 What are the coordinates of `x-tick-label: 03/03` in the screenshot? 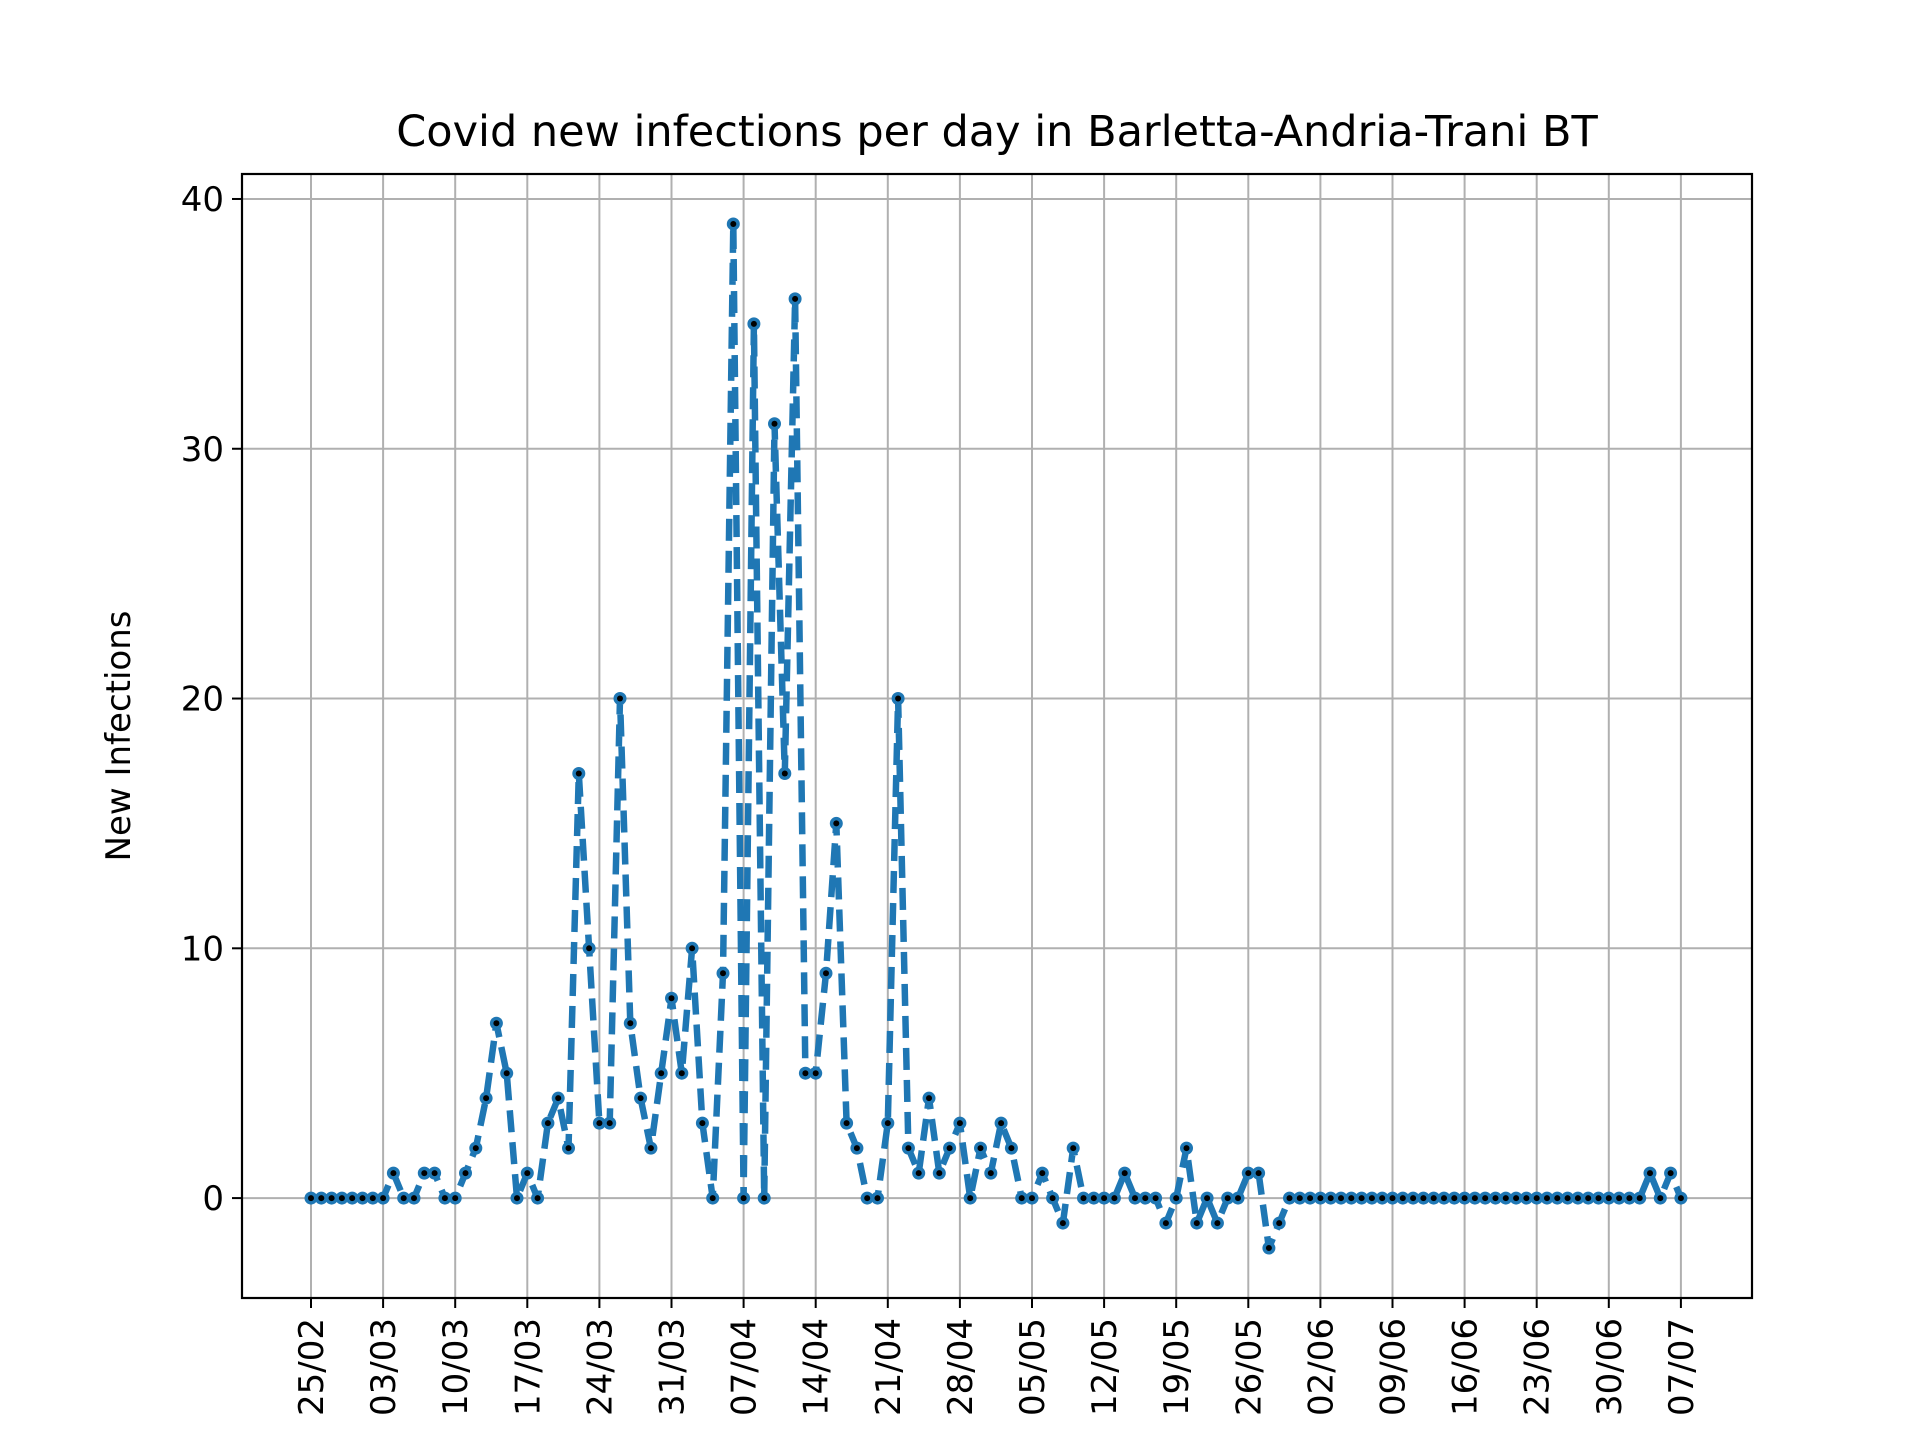 It's located at (384, 1367).